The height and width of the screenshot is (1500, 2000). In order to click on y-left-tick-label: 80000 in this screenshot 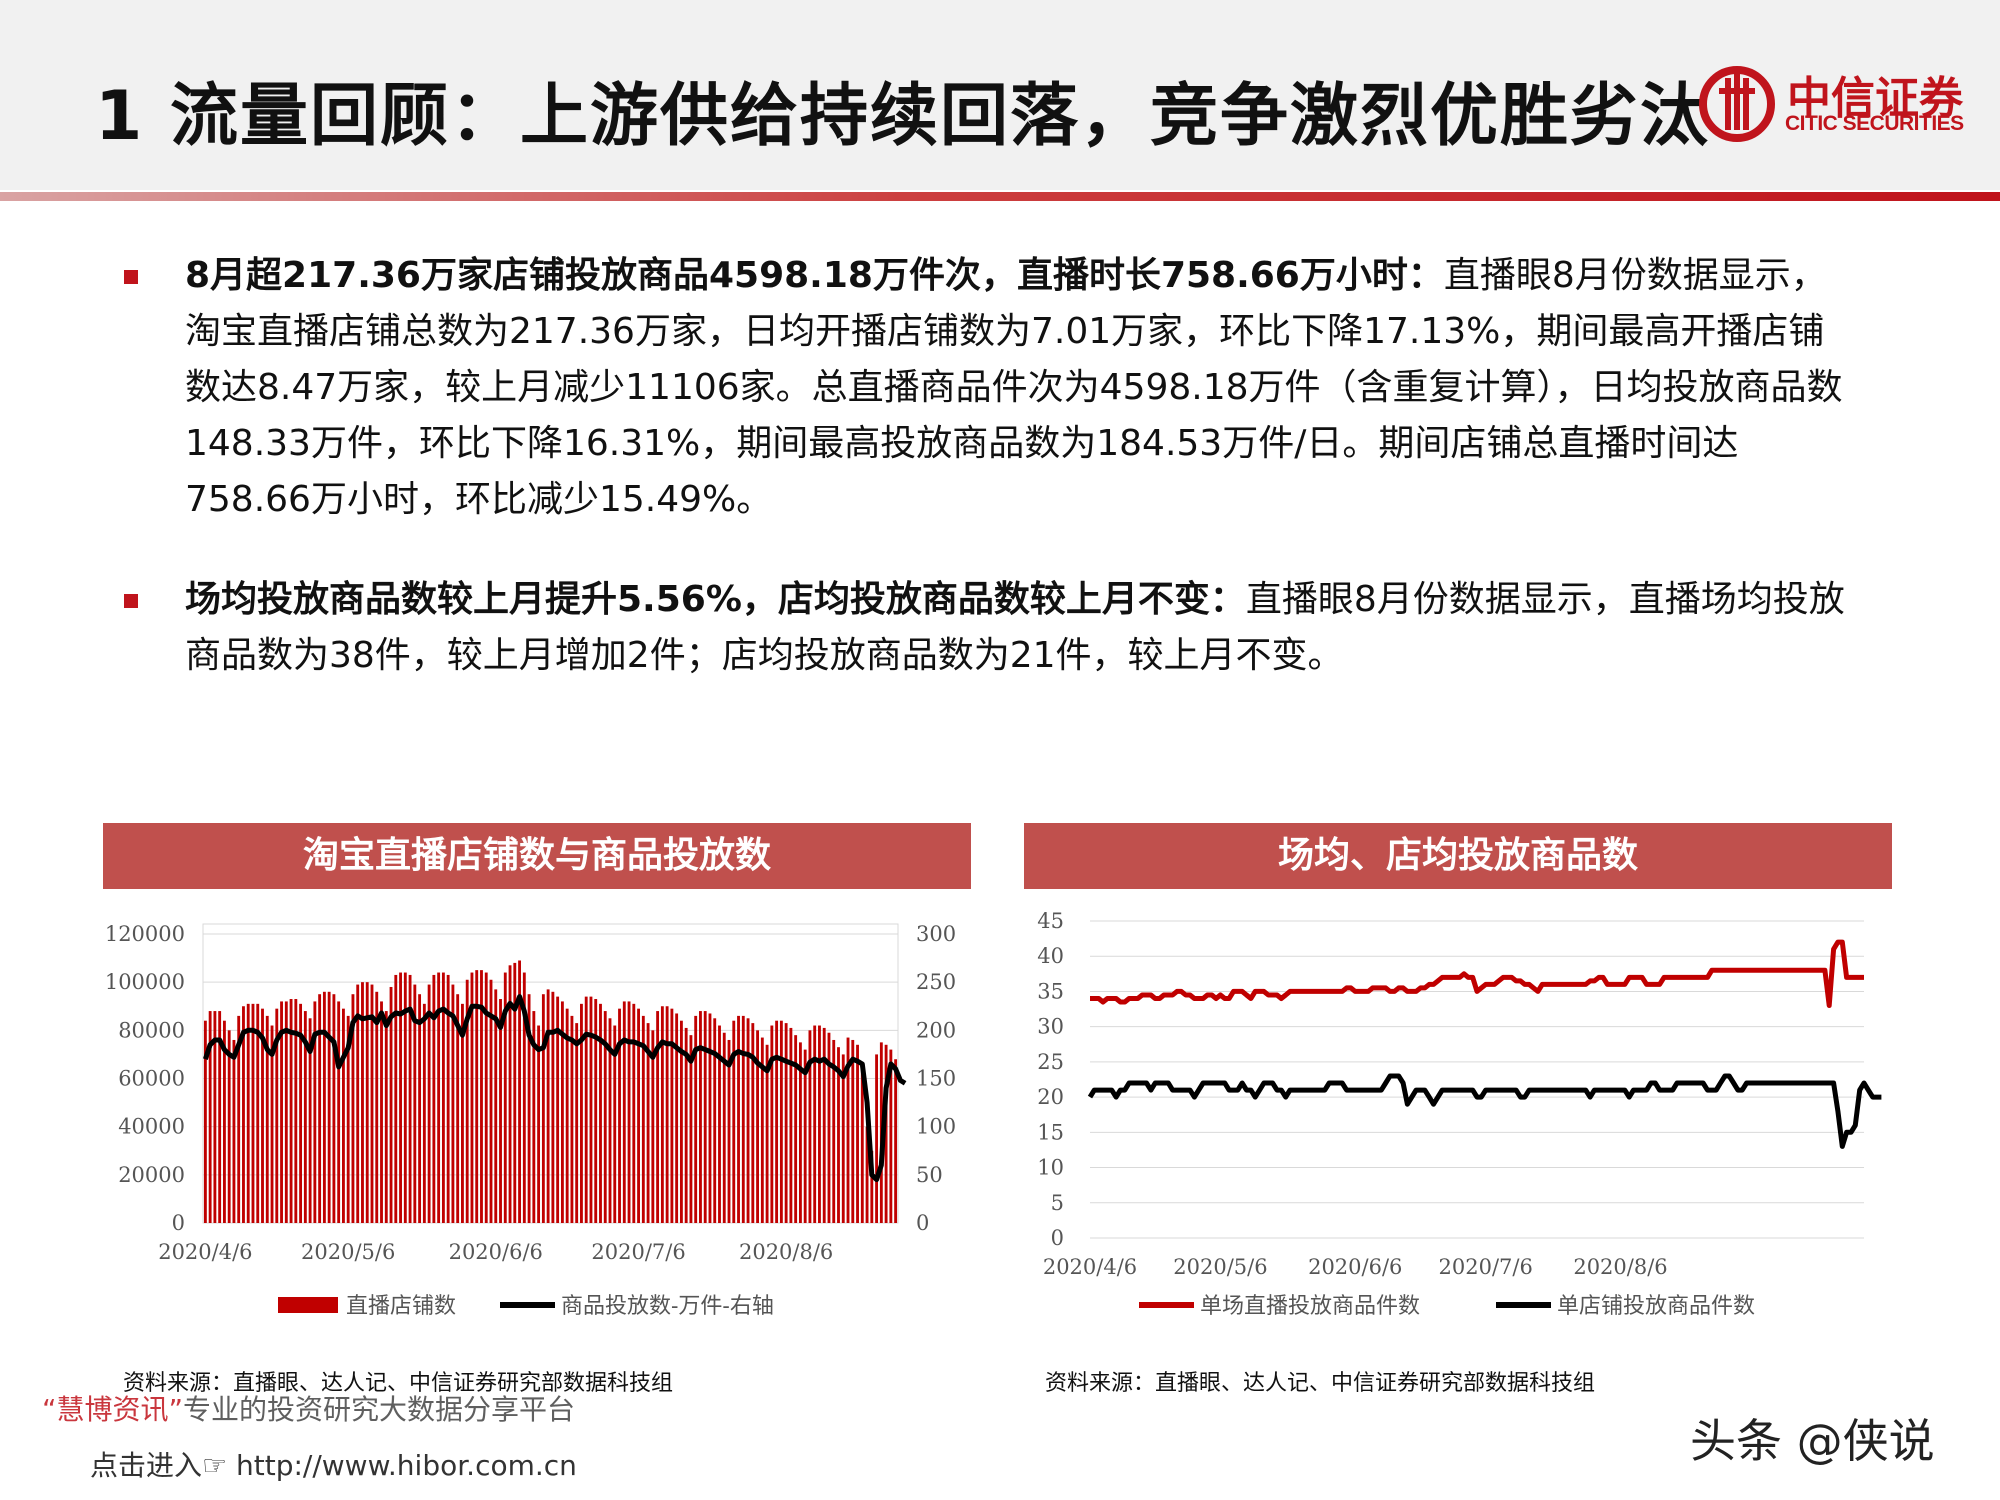, I will do `click(151, 1030)`.